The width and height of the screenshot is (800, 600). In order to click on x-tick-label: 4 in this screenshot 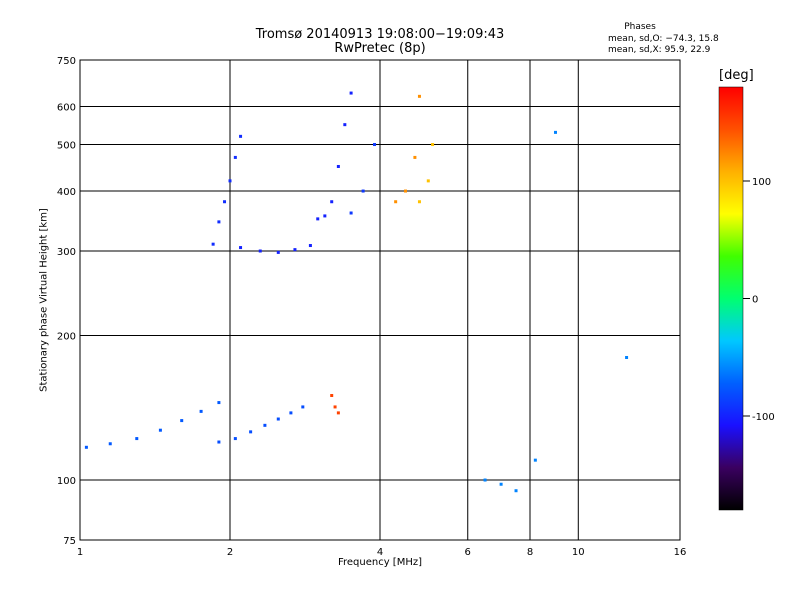, I will do `click(380, 552)`.